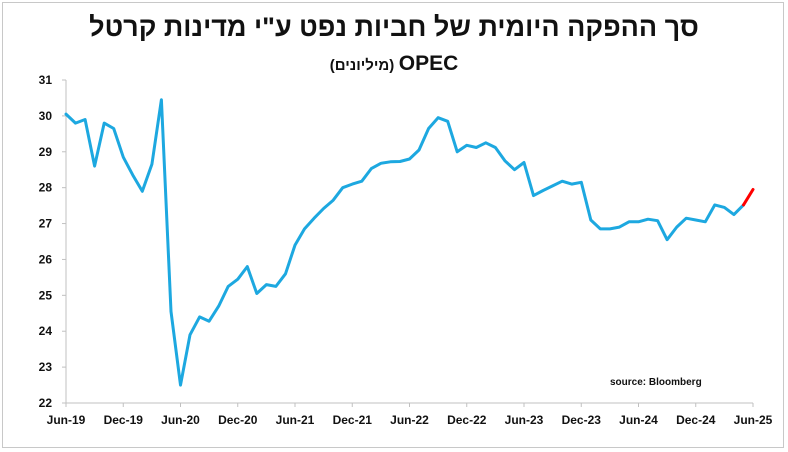 This screenshot has width=788, height=452. What do you see at coordinates (124, 420) in the screenshot?
I see `x-tick-label: Dec-19` at bounding box center [124, 420].